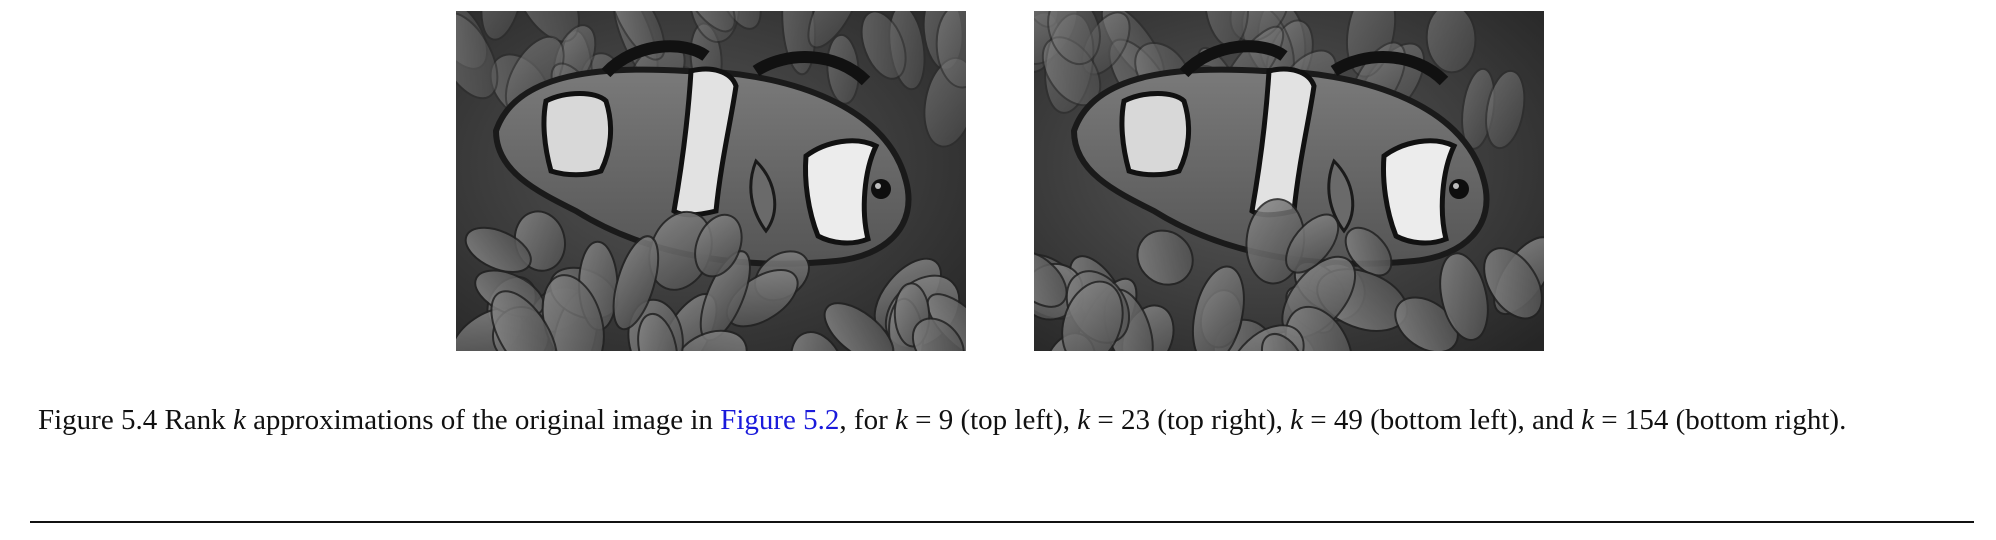 The image size is (1996, 540). I want to click on caption-text-1: approximations of the original image in, so click(483, 420).